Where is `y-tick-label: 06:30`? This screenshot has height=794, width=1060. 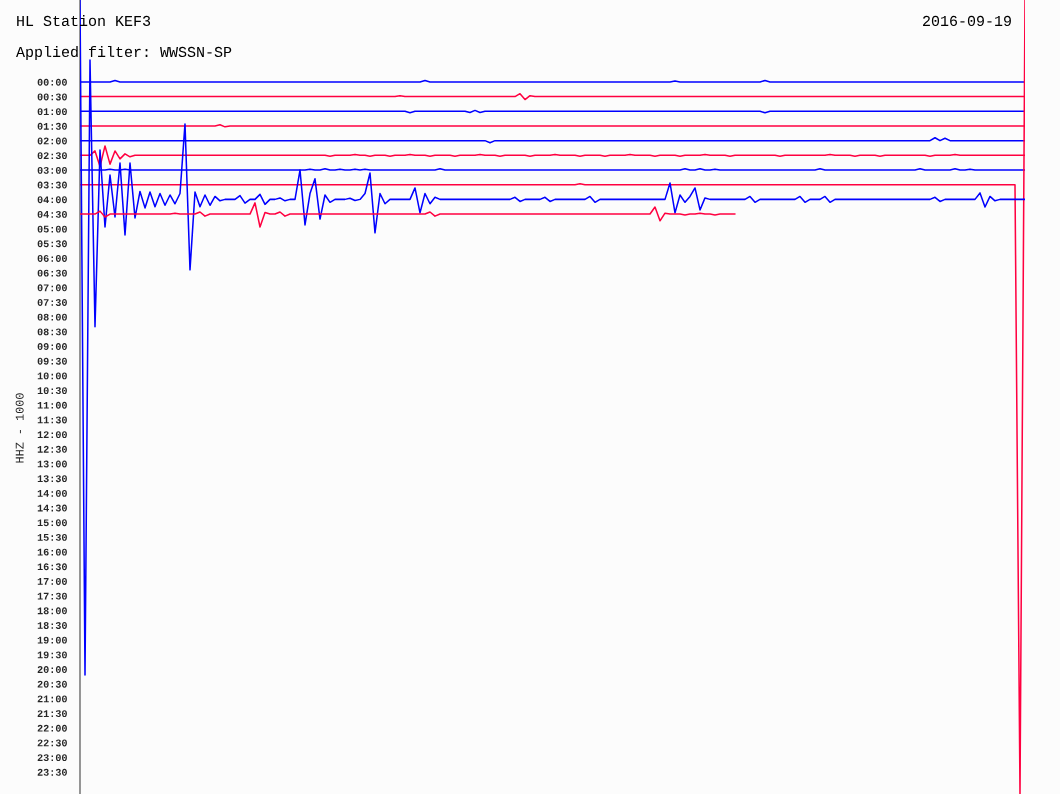 y-tick-label: 06:30 is located at coordinates (52, 273).